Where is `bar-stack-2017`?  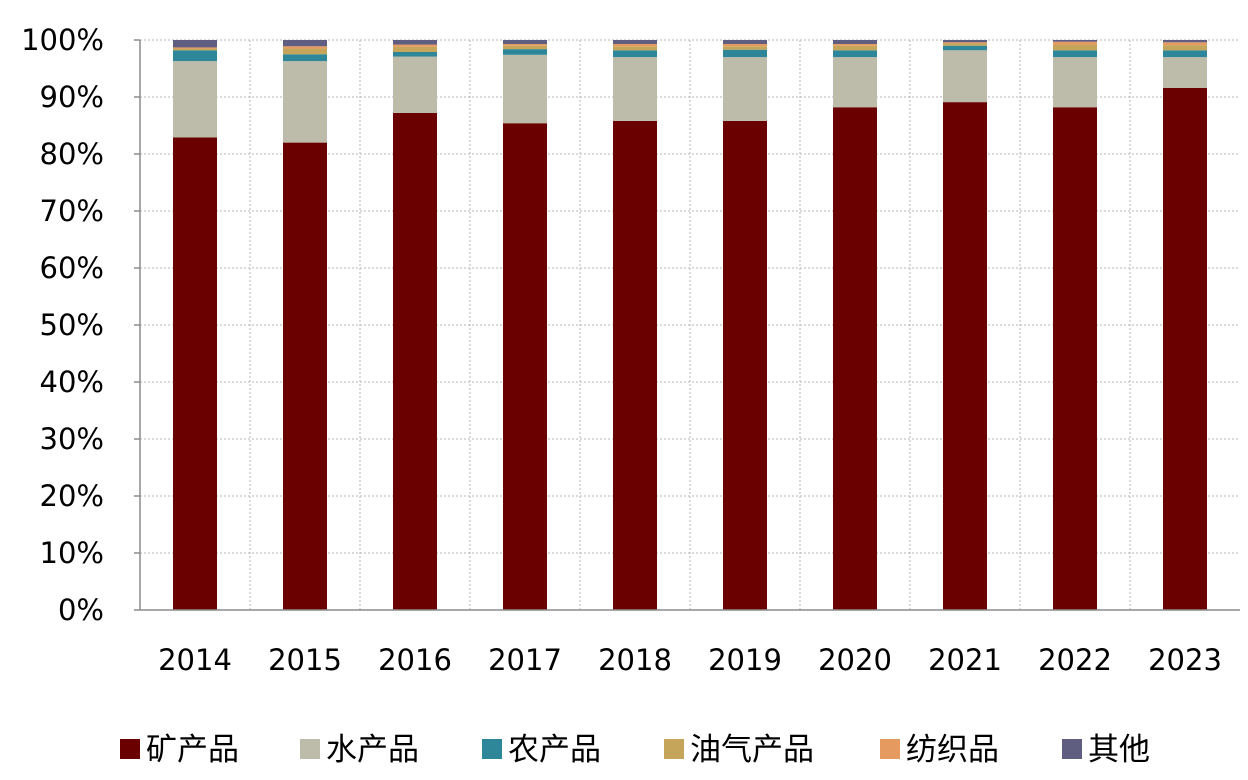 bar-stack-2017 is located at coordinates (525, 325).